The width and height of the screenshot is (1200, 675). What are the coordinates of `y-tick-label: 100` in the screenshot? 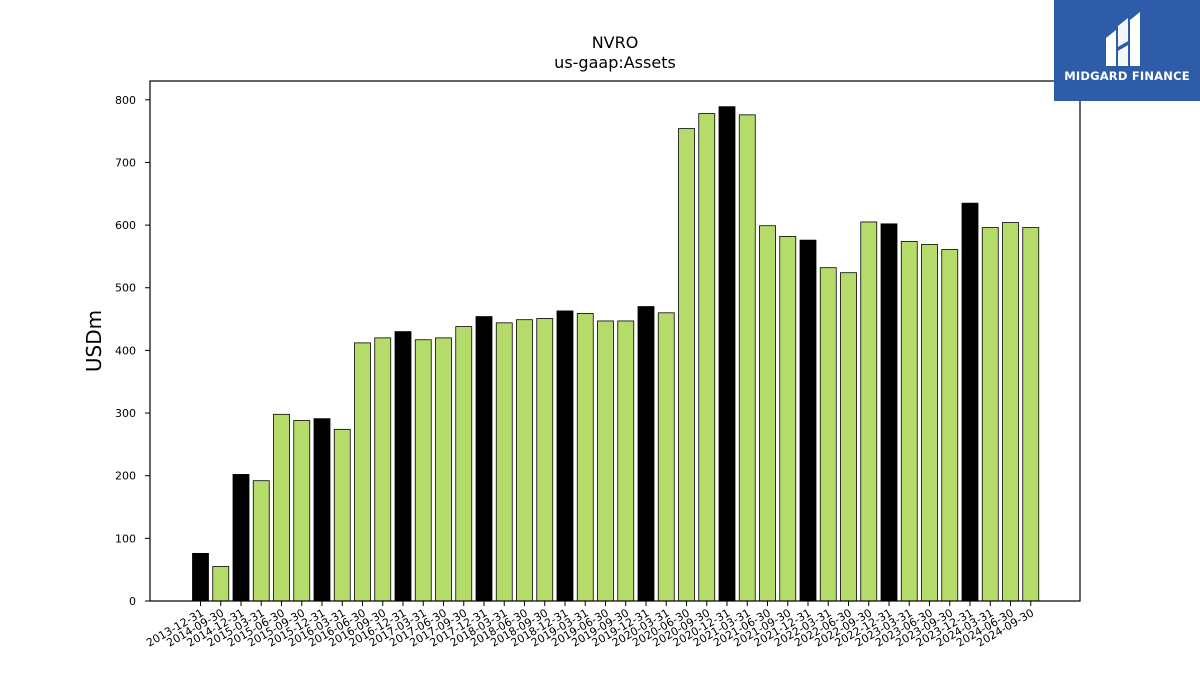 It's located at (125, 538).